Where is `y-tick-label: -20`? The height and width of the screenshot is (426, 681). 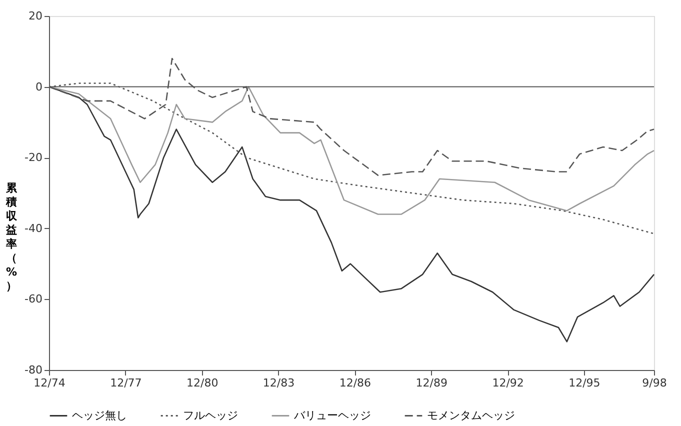
y-tick-label: -20 is located at coordinates (33, 157).